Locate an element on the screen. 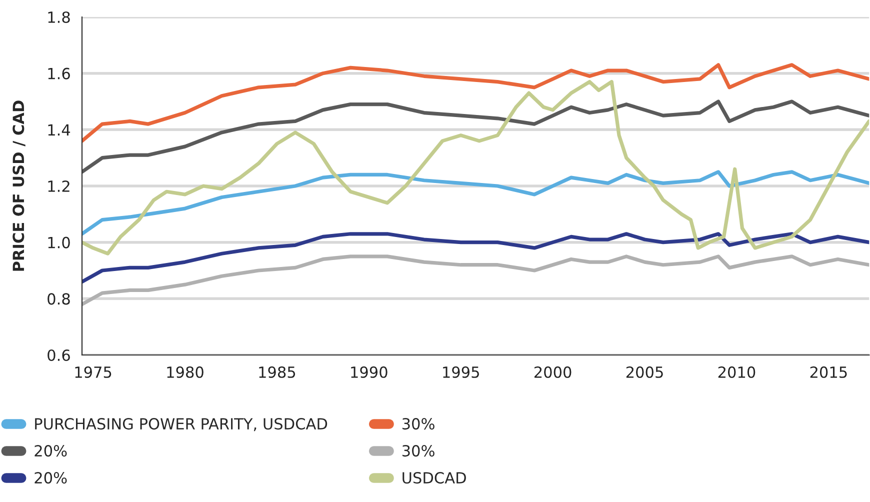  y-tick-label: 1.4 is located at coordinates (59, 130).